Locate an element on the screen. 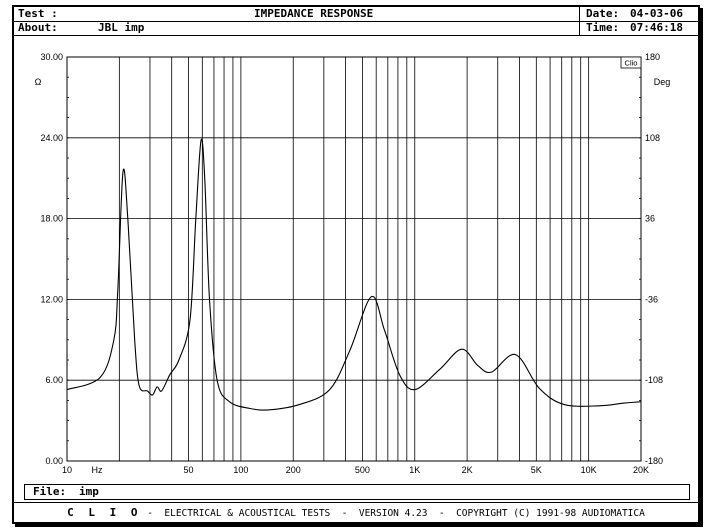  y2-tick-label: -180 is located at coordinates (654, 461).